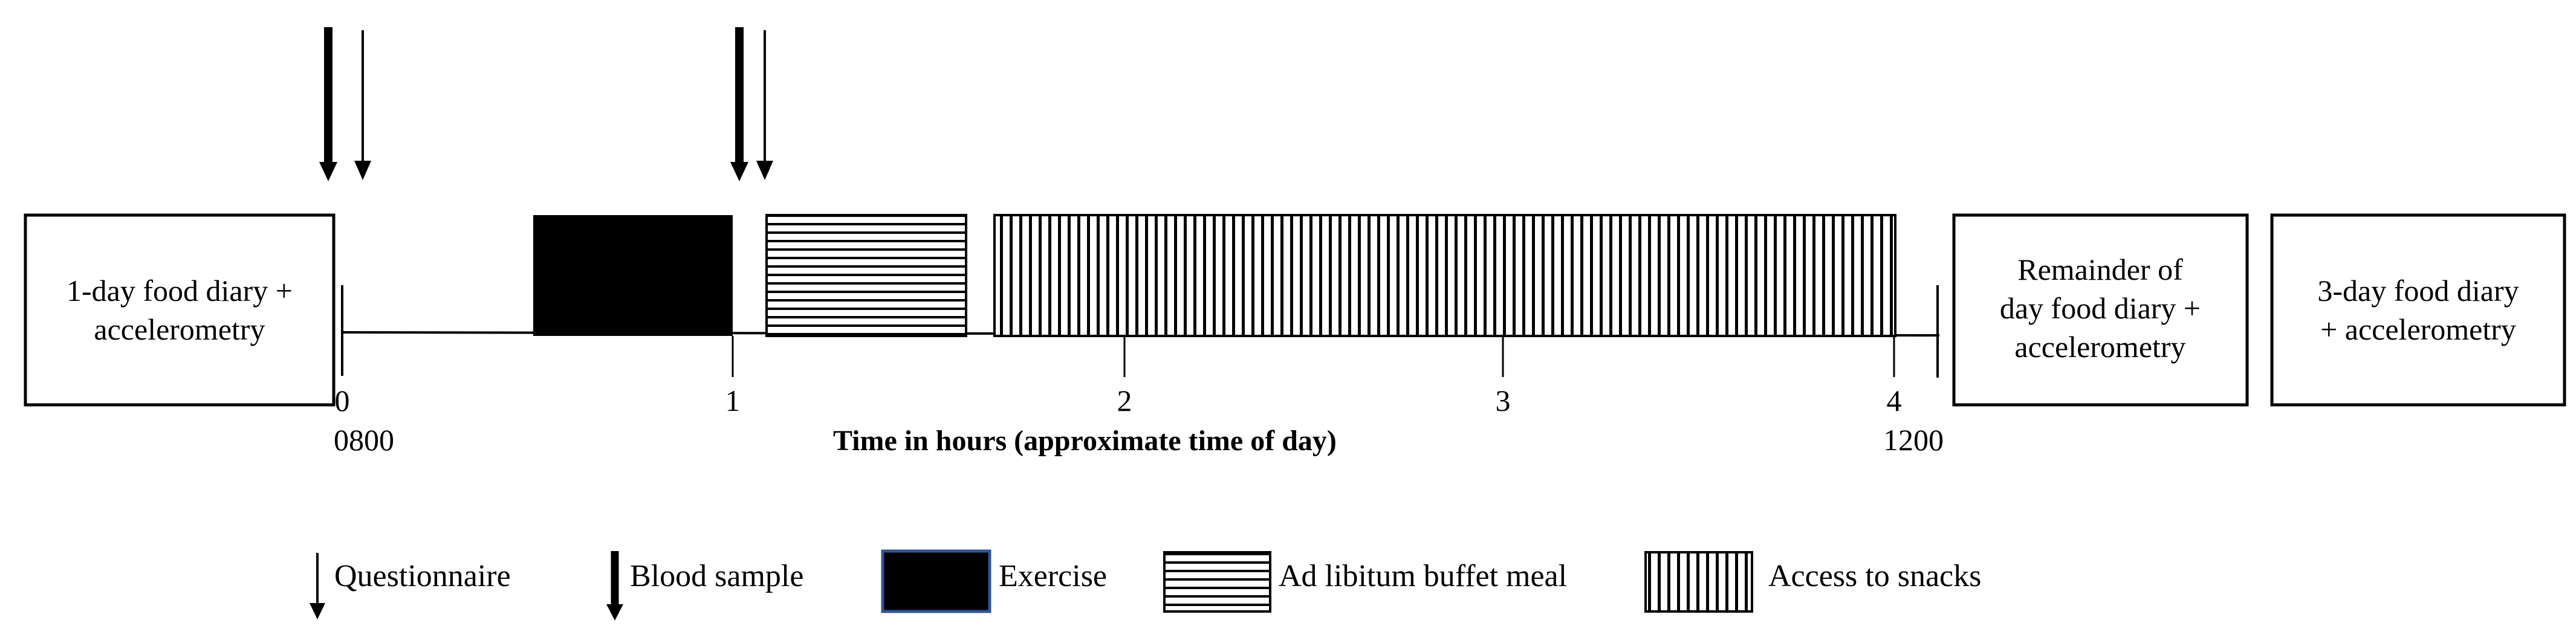 This screenshot has height=629, width=2576. Describe the element at coordinates (1875, 576) in the screenshot. I see `legend-snacks-label: Access to snacks` at that location.